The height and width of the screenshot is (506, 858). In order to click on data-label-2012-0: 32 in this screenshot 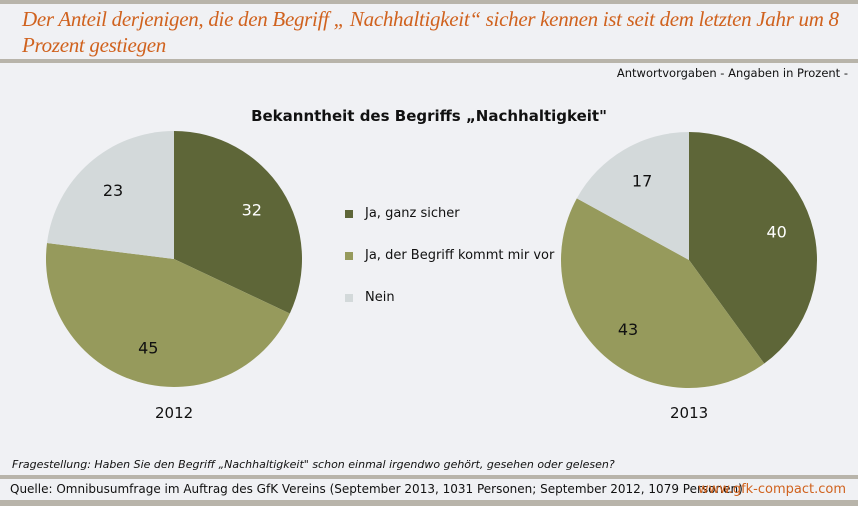, I will do `click(252, 210)`.